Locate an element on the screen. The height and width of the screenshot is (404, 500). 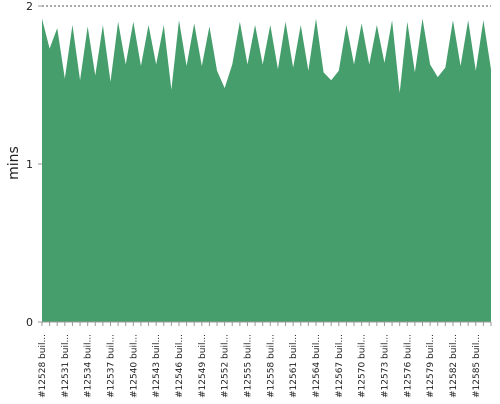
y-tick-label: 1 is located at coordinates (29, 164).